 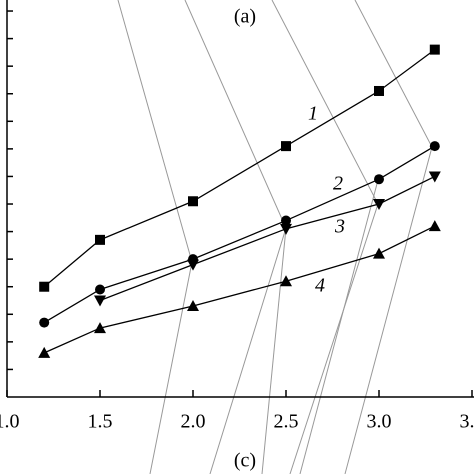 What do you see at coordinates (338, 184) in the screenshot?
I see `series-label: 2` at bounding box center [338, 184].